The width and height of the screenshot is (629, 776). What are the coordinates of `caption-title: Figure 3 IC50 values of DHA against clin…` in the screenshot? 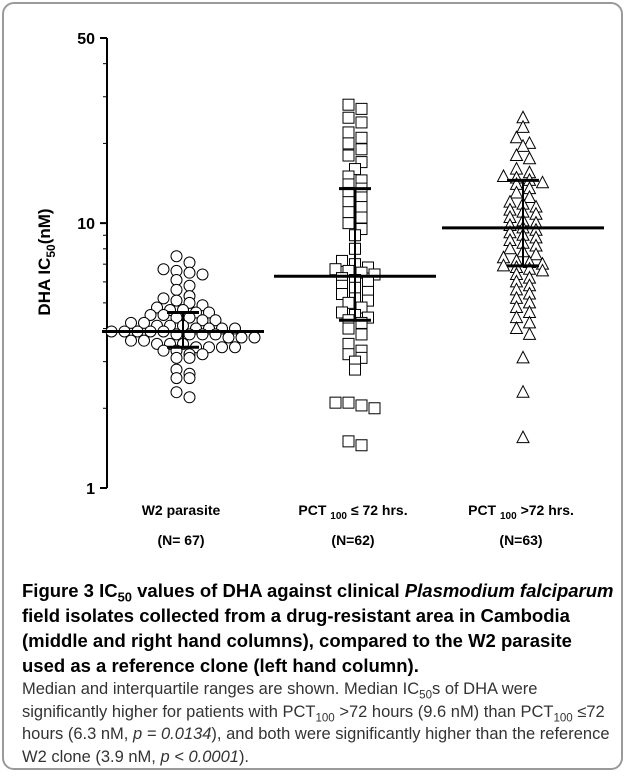 It's located at (318, 628).